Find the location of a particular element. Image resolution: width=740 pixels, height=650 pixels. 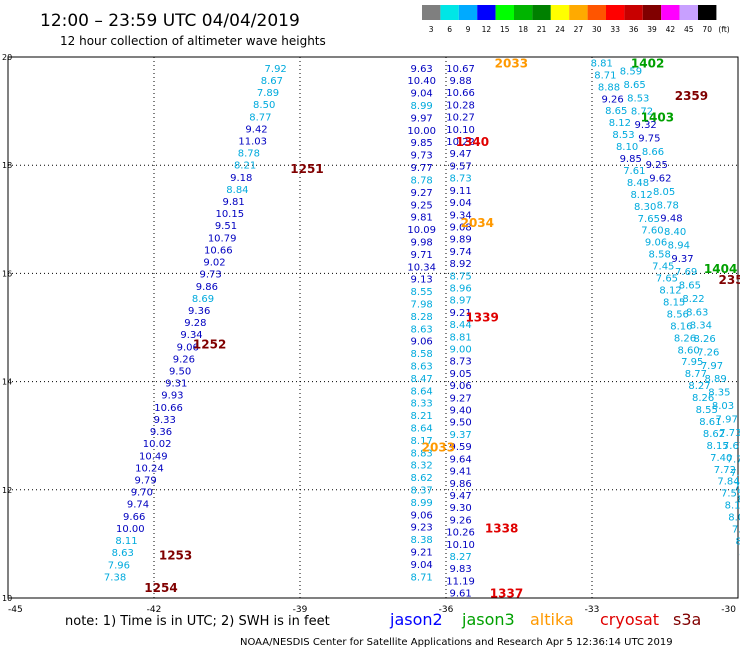

swh-value: 8.69 is located at coordinates (203, 299).